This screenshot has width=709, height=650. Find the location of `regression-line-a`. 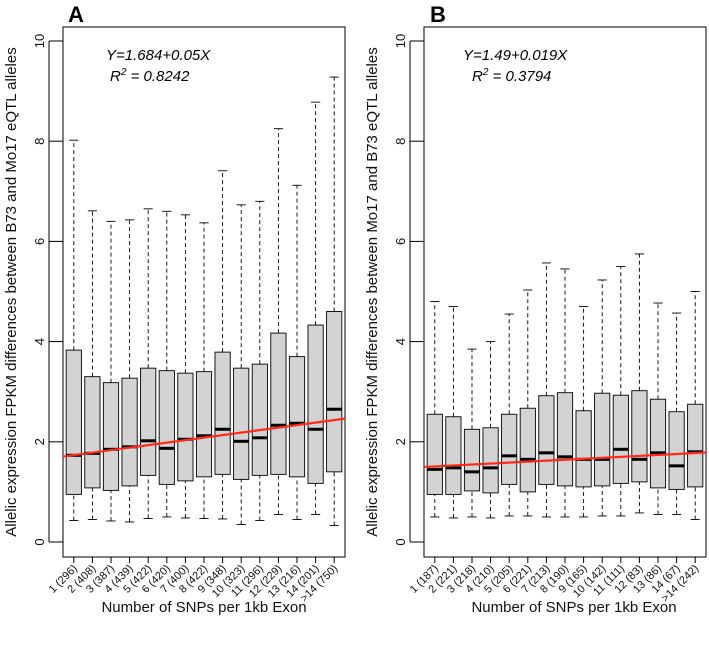

regression-line-a is located at coordinates (204, 437).